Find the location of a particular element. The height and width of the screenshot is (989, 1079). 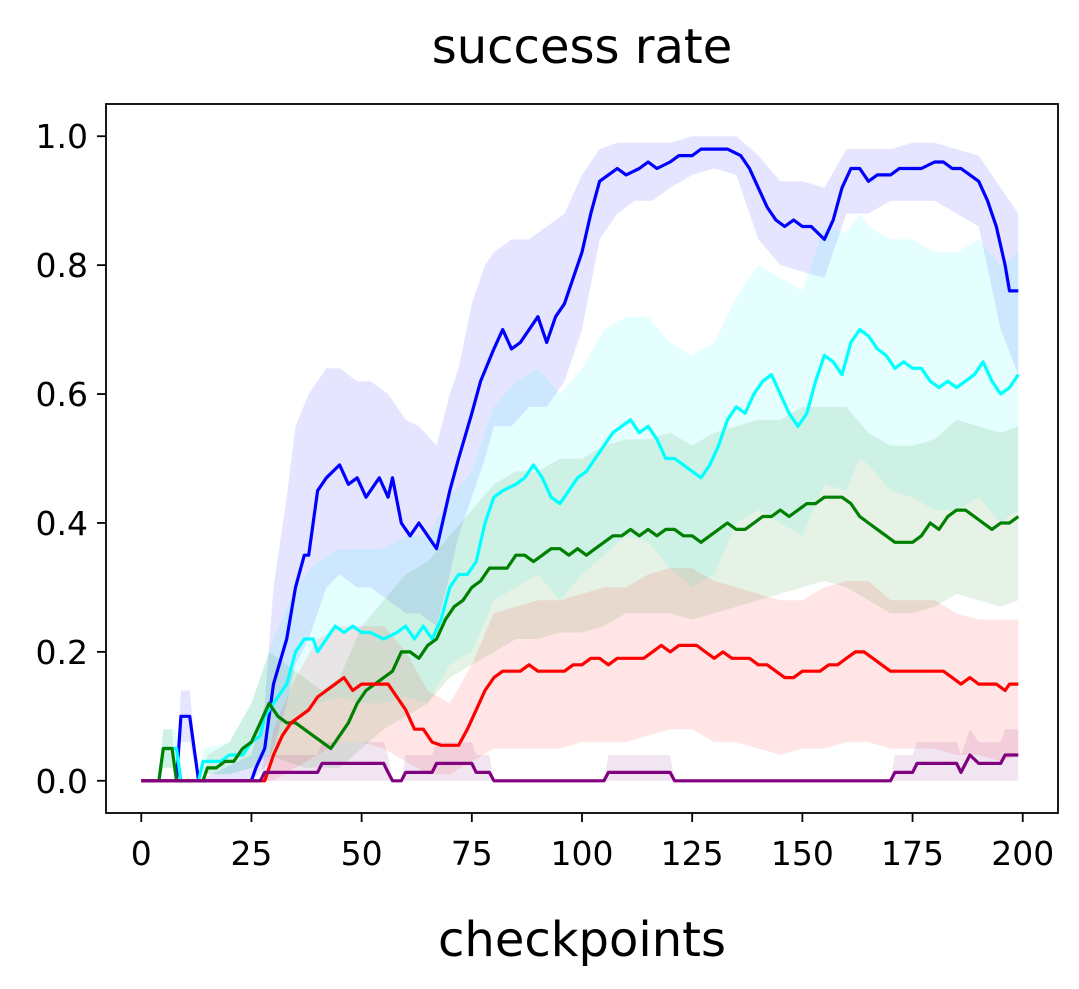

y-tick-label: 1.0 is located at coordinates (62, 136).